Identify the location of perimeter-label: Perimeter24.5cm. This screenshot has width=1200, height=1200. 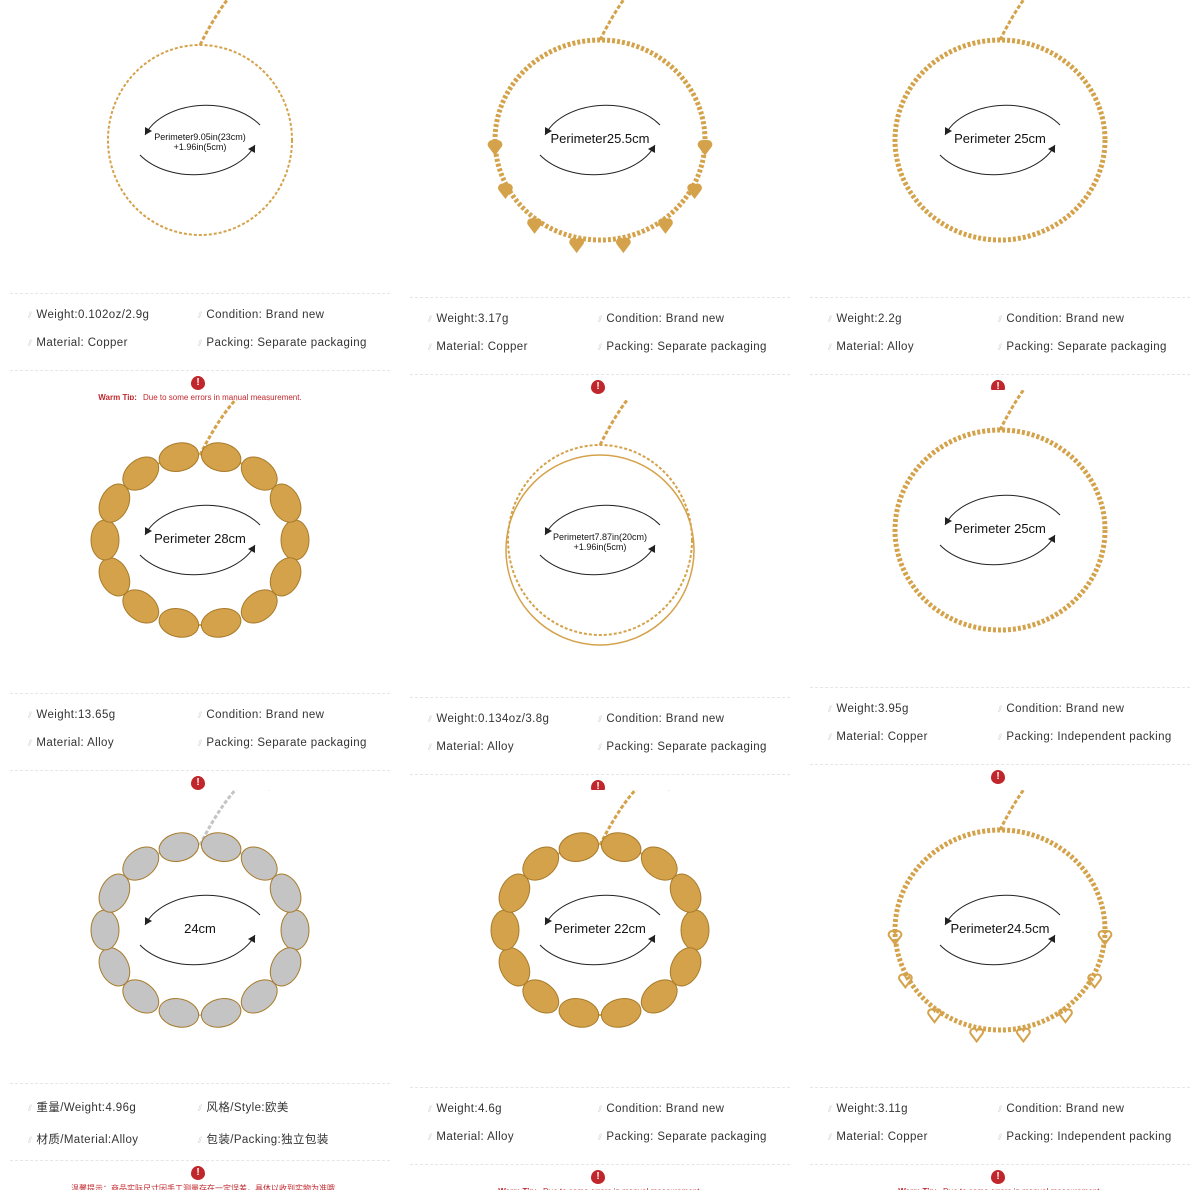
(1000, 928).